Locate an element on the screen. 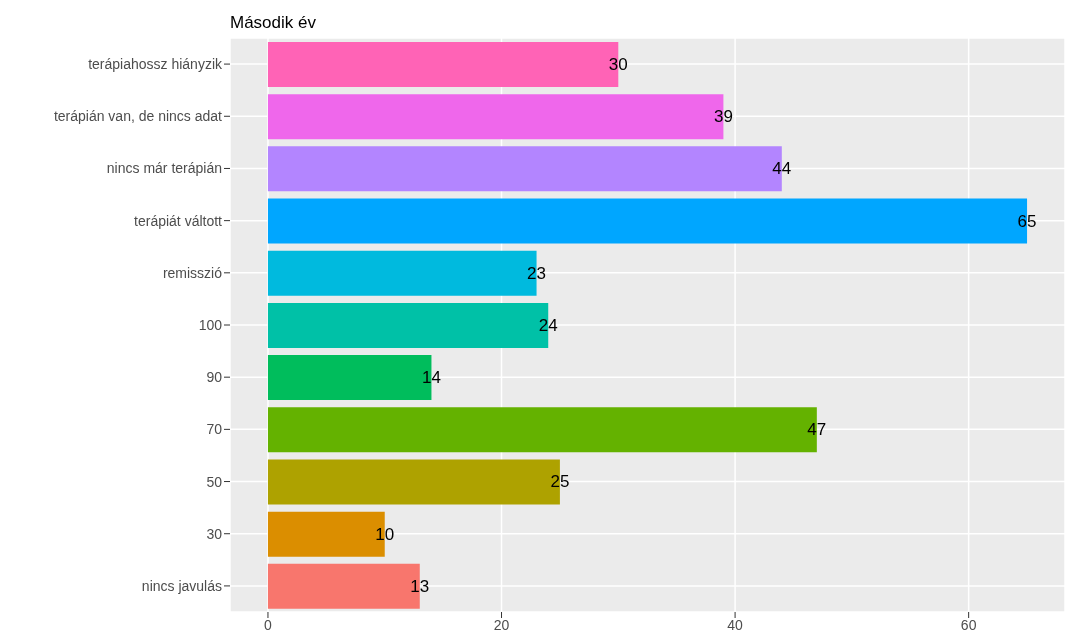 The width and height of the screenshot is (1073, 642). y-tick-label: nincs javulás is located at coordinates (181, 585).